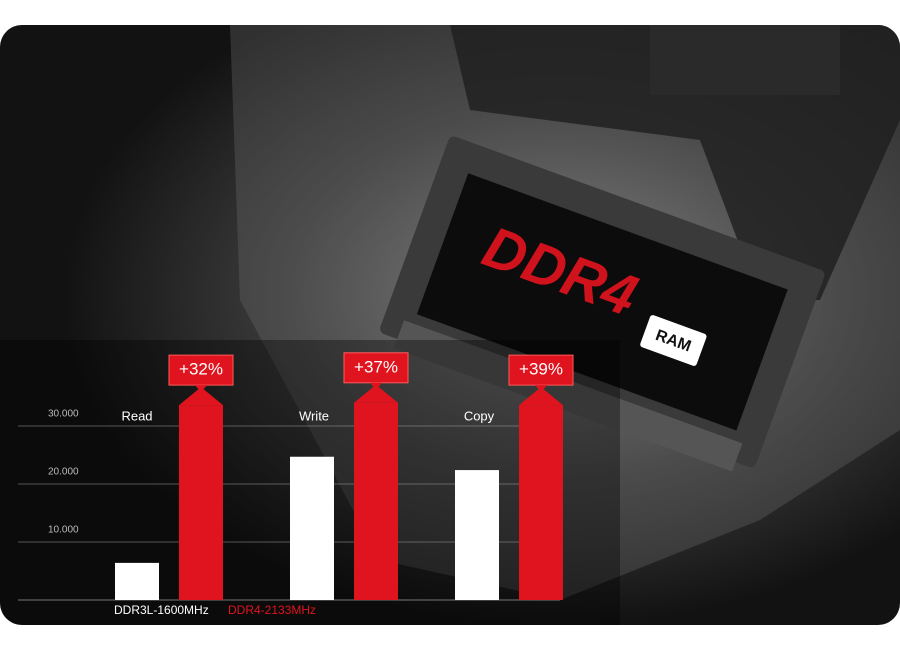  What do you see at coordinates (136, 415) in the screenshot?
I see `category-label: Read` at bounding box center [136, 415].